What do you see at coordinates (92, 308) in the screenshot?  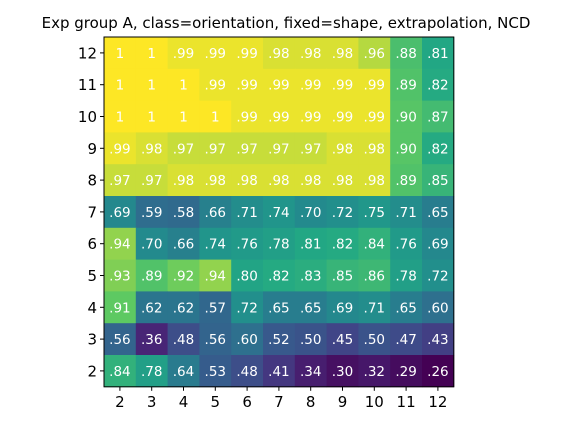 I see `y-tick-label: 4` at bounding box center [92, 308].